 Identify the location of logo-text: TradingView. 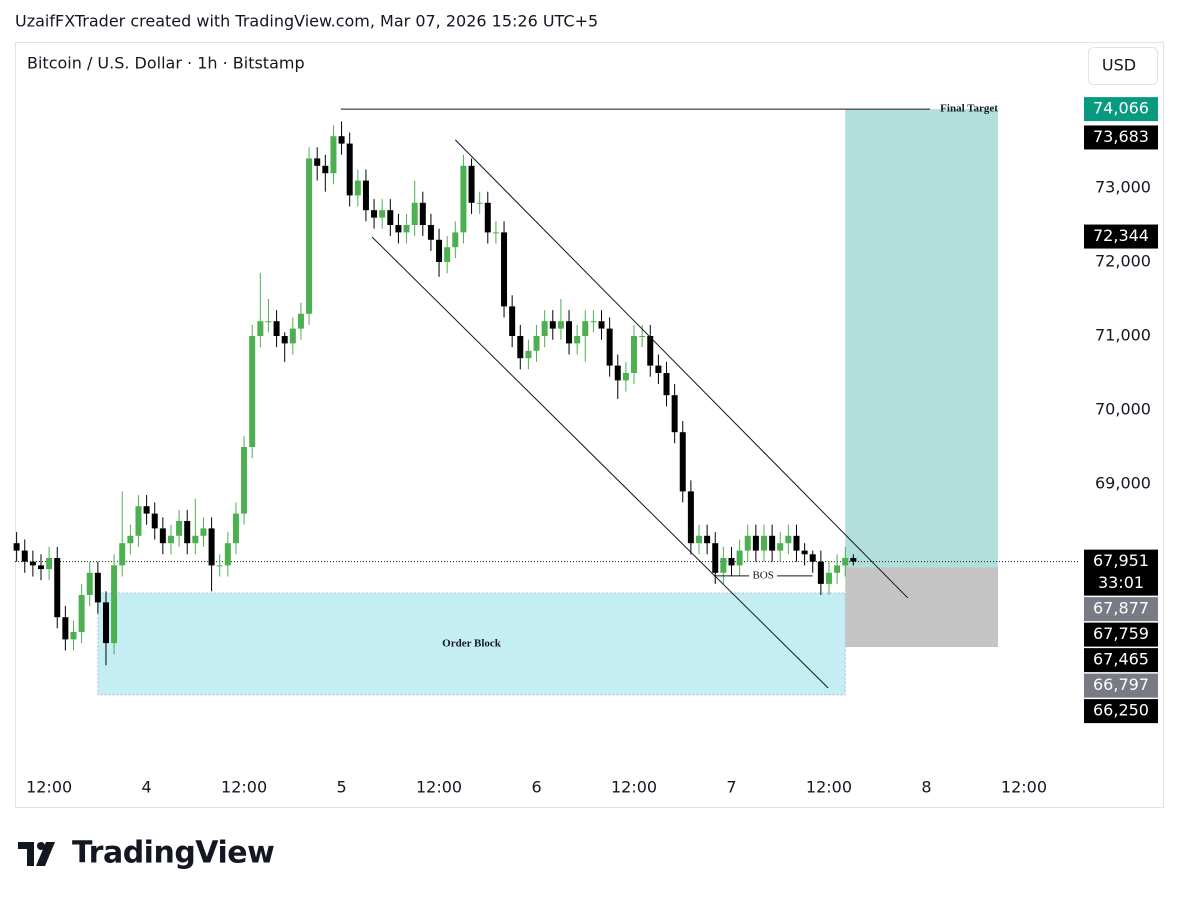
(173, 853).